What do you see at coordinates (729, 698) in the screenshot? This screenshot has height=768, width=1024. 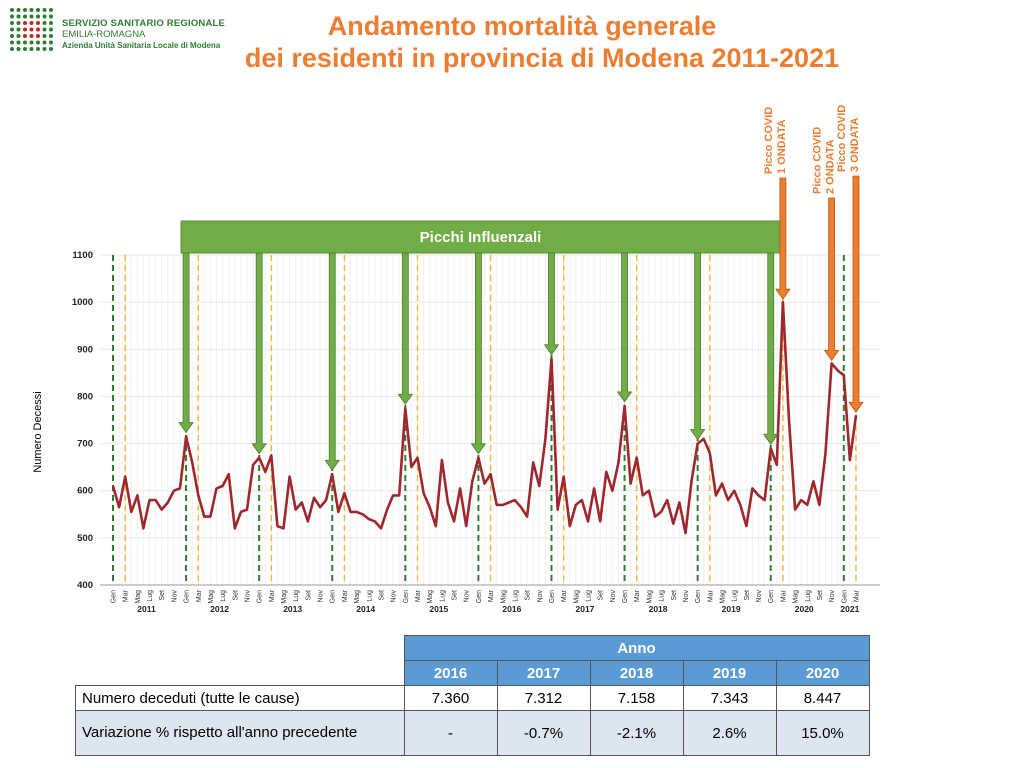 I see `table-cell: 7.343` at bounding box center [729, 698].